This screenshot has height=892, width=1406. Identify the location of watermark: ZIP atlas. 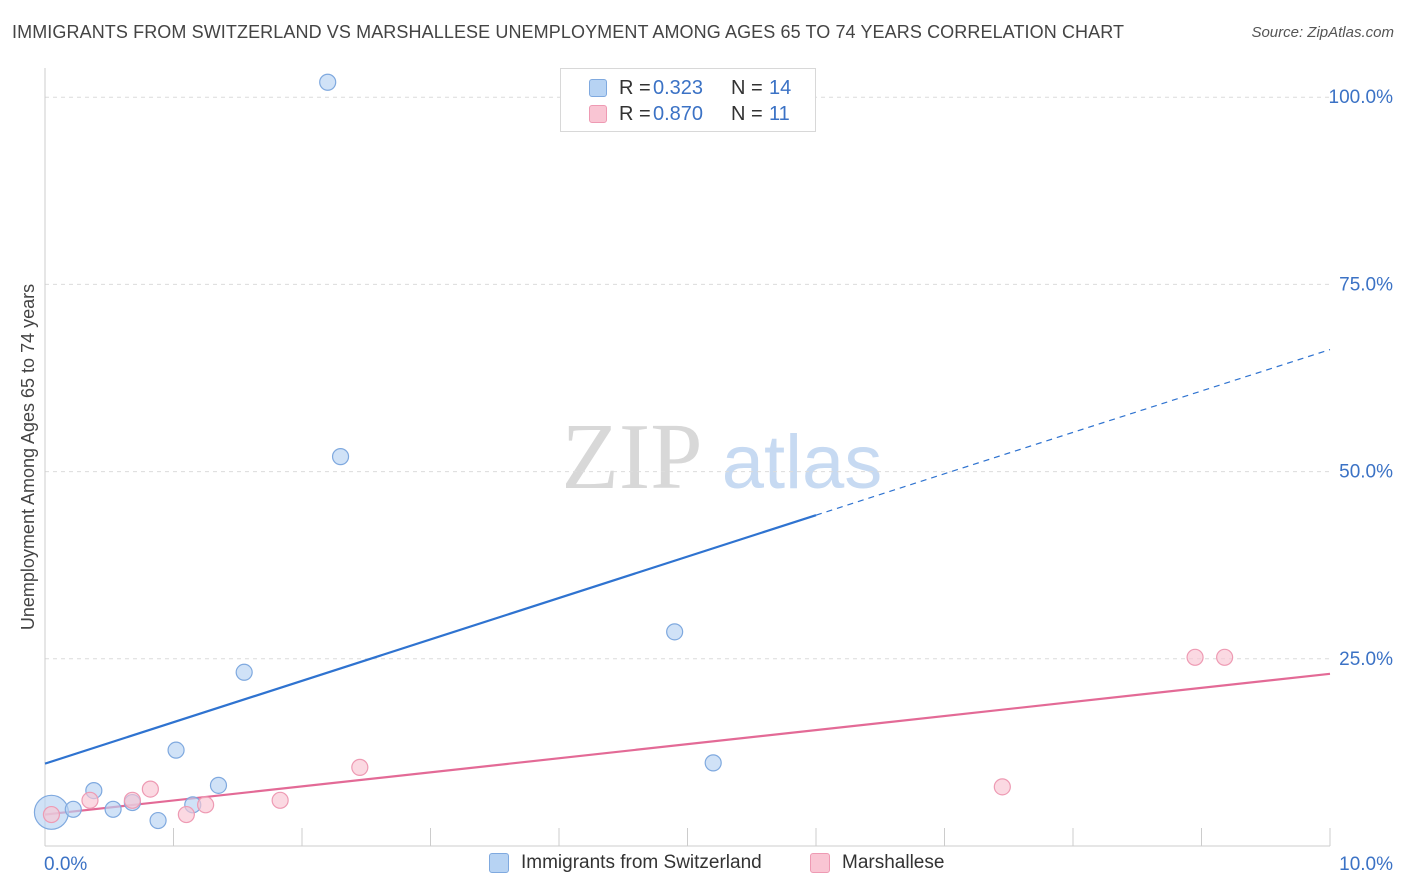
(722, 457).